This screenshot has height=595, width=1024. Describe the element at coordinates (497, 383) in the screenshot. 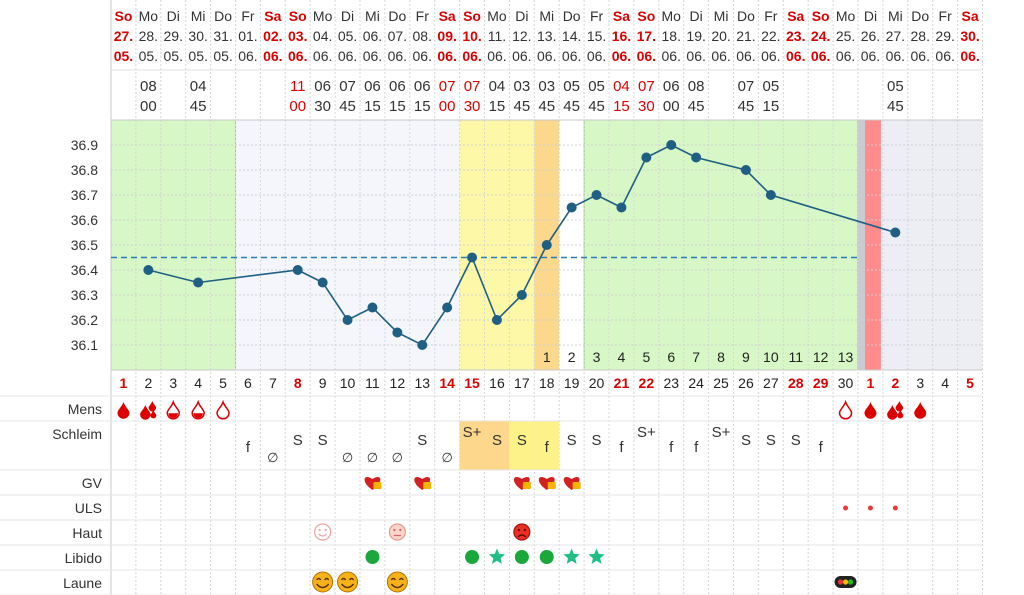

I see `cycle-day-label: 16` at that location.